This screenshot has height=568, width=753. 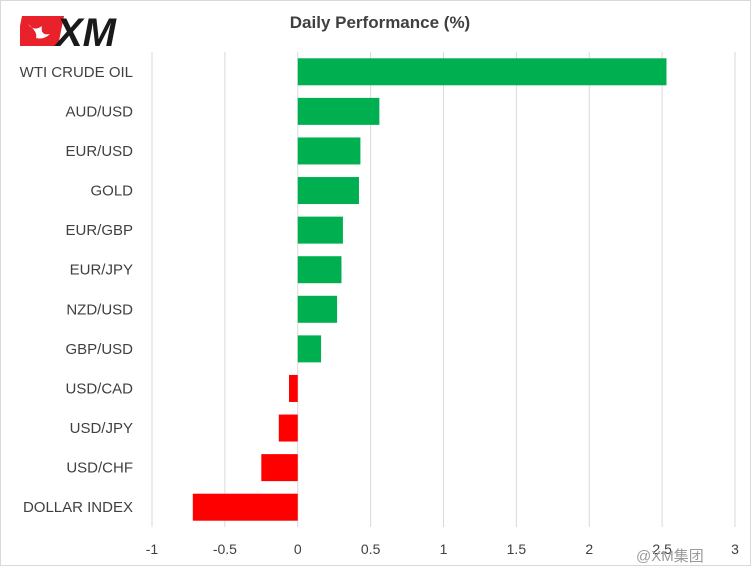 What do you see at coordinates (111, 191) in the screenshot?
I see `category-label: GOLD` at bounding box center [111, 191].